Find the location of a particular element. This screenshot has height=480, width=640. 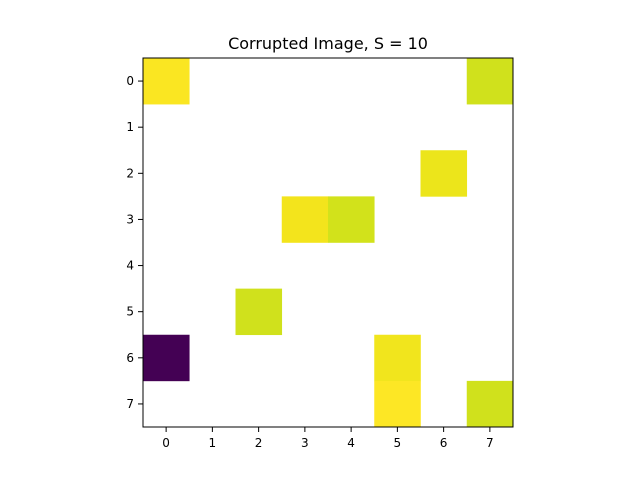

y-tick-label: 3 is located at coordinates (130, 219).